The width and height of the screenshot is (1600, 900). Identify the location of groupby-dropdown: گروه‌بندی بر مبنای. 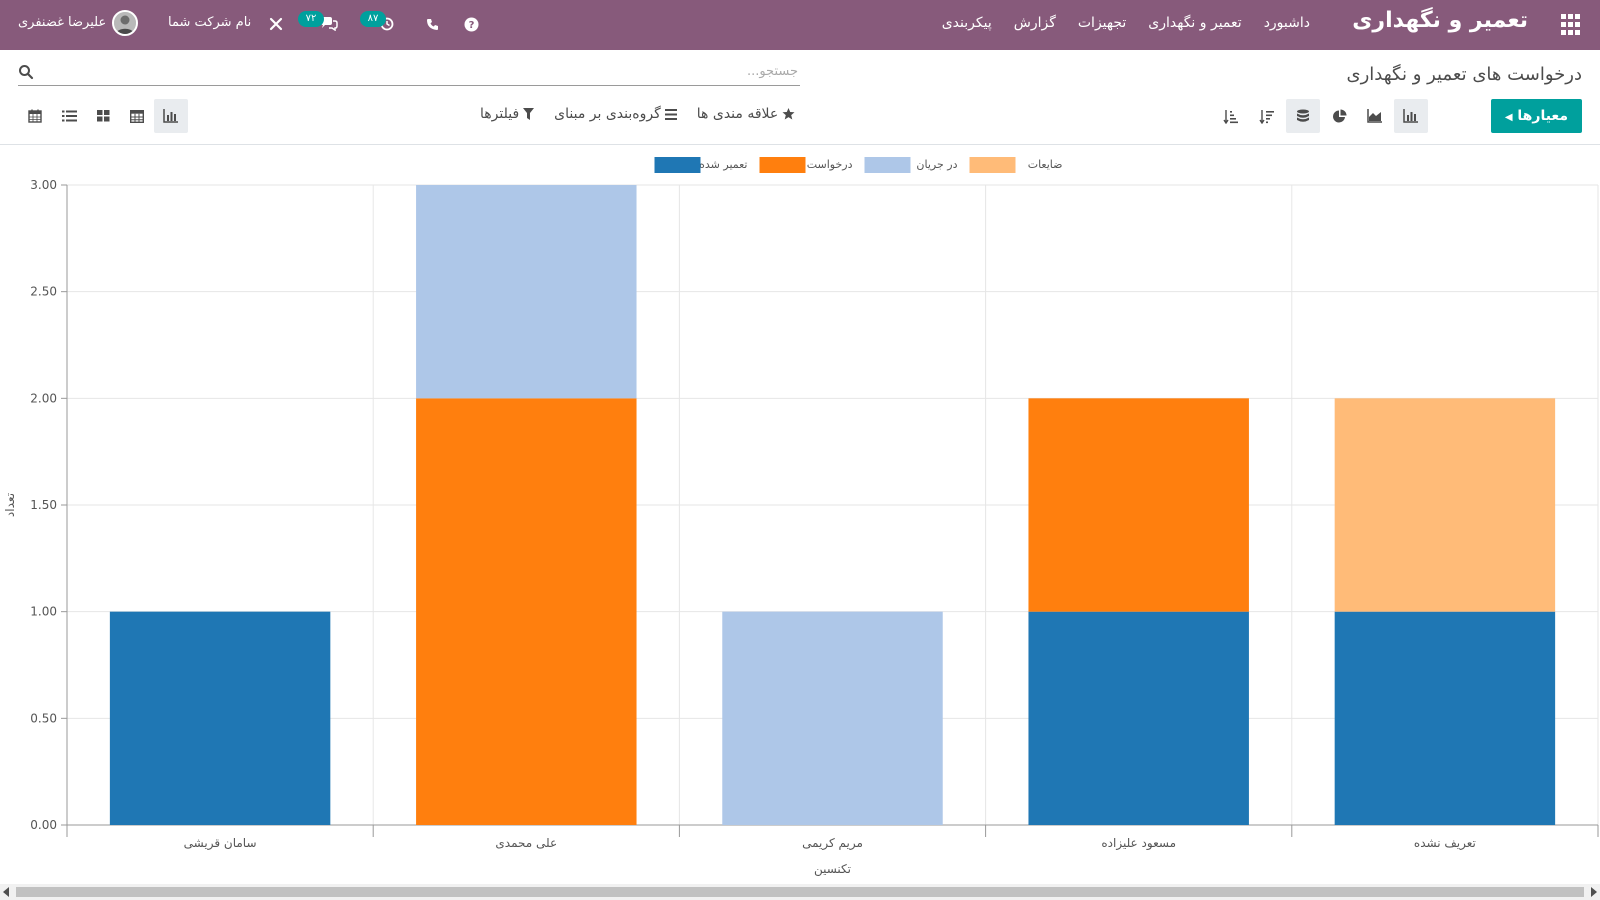
(615, 114).